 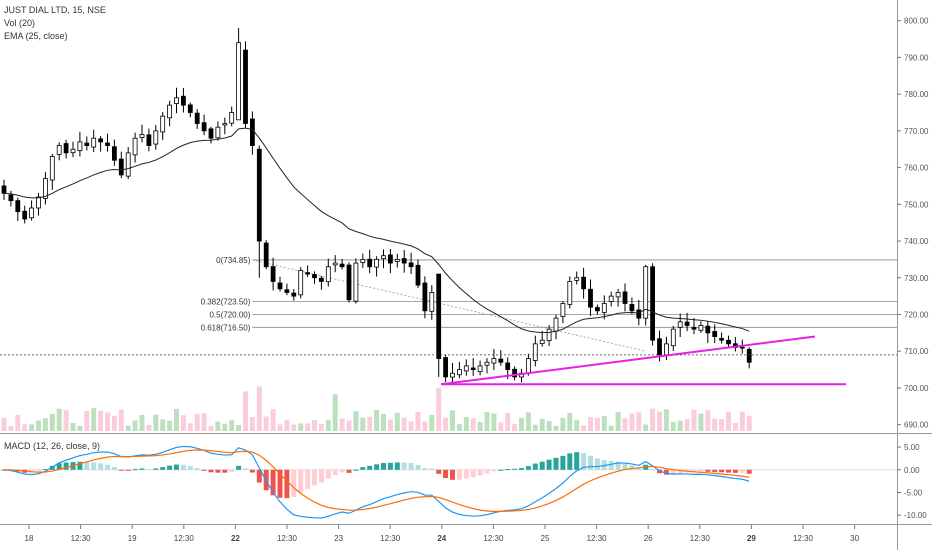 What do you see at coordinates (628, 360) in the screenshot?
I see `ascending-trendline` at bounding box center [628, 360].